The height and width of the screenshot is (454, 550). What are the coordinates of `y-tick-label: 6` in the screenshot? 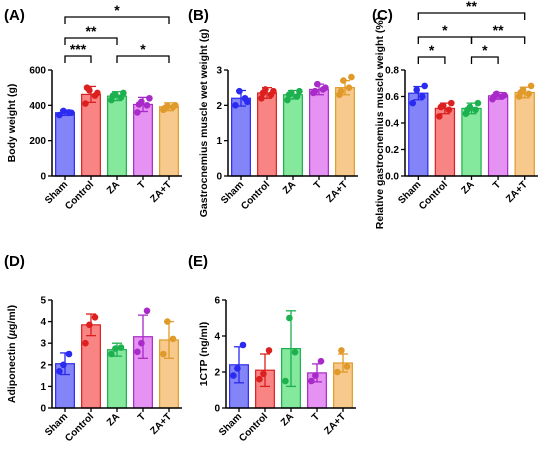 It's located at (217, 301).